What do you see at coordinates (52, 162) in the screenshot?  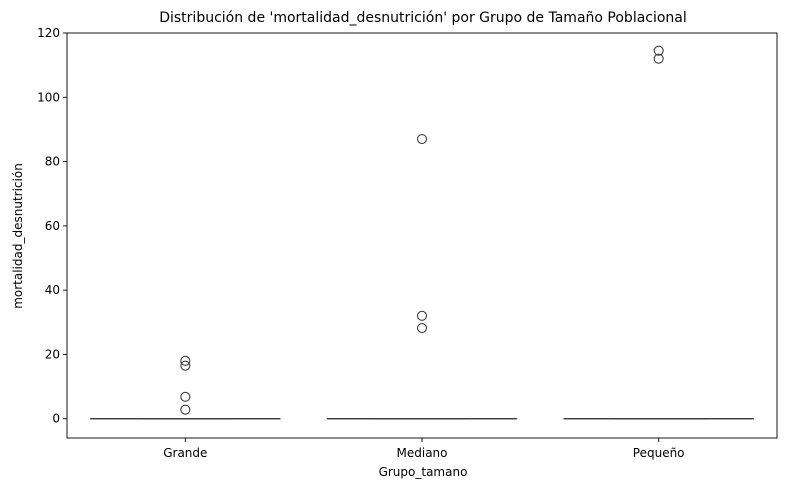 I see `y-tick-label: 80` at bounding box center [52, 162].